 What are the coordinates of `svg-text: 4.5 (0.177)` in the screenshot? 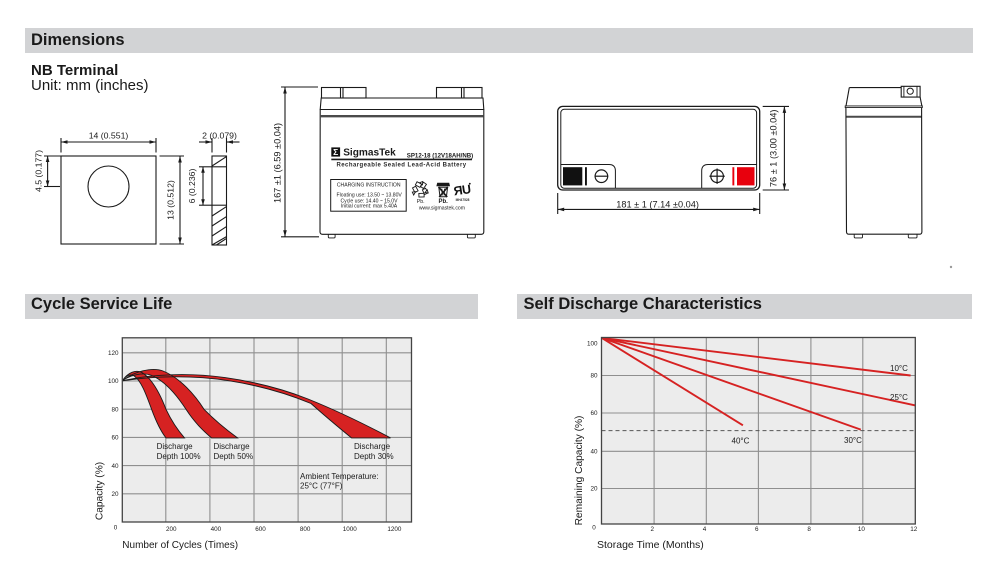 It's located at (39, 171).